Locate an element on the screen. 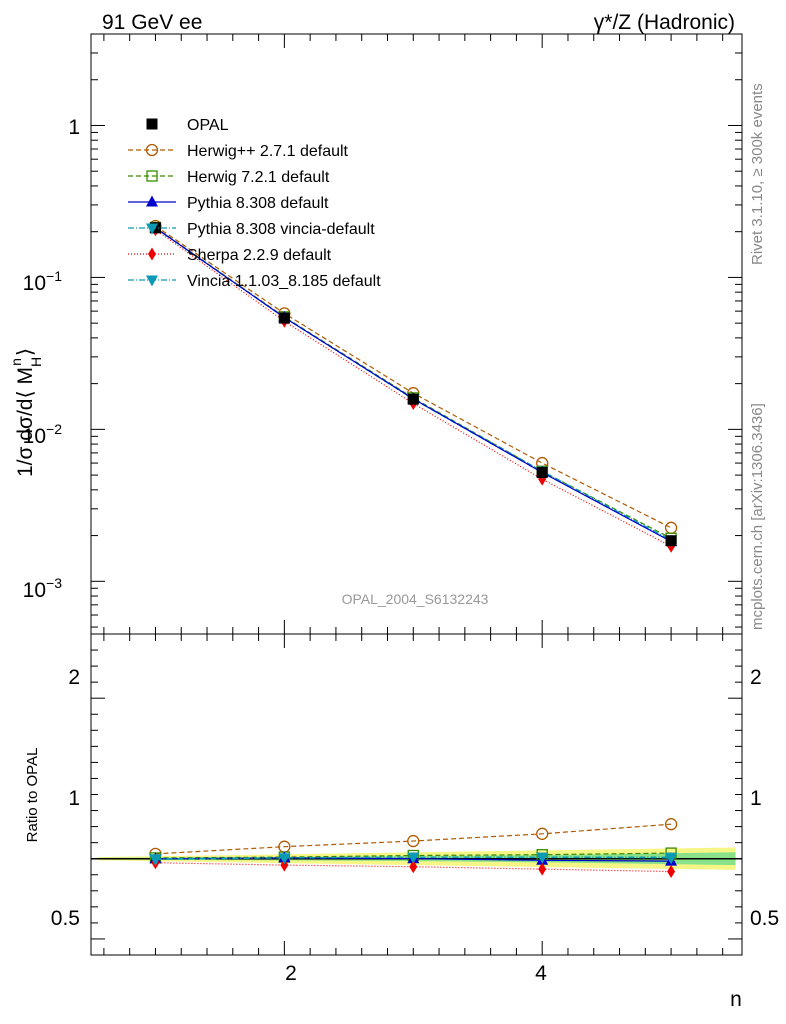 This screenshot has height=1024, width=786. ratio-tick-right-0.5: 0.5 is located at coordinates (764, 918).